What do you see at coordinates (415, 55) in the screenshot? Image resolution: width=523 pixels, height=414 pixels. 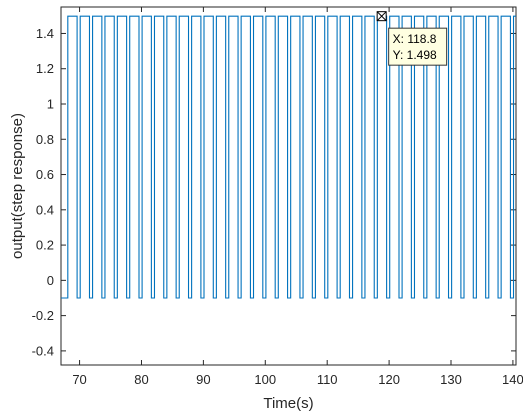 I see `datatip-y-label: Y: 1.498` at bounding box center [415, 55].